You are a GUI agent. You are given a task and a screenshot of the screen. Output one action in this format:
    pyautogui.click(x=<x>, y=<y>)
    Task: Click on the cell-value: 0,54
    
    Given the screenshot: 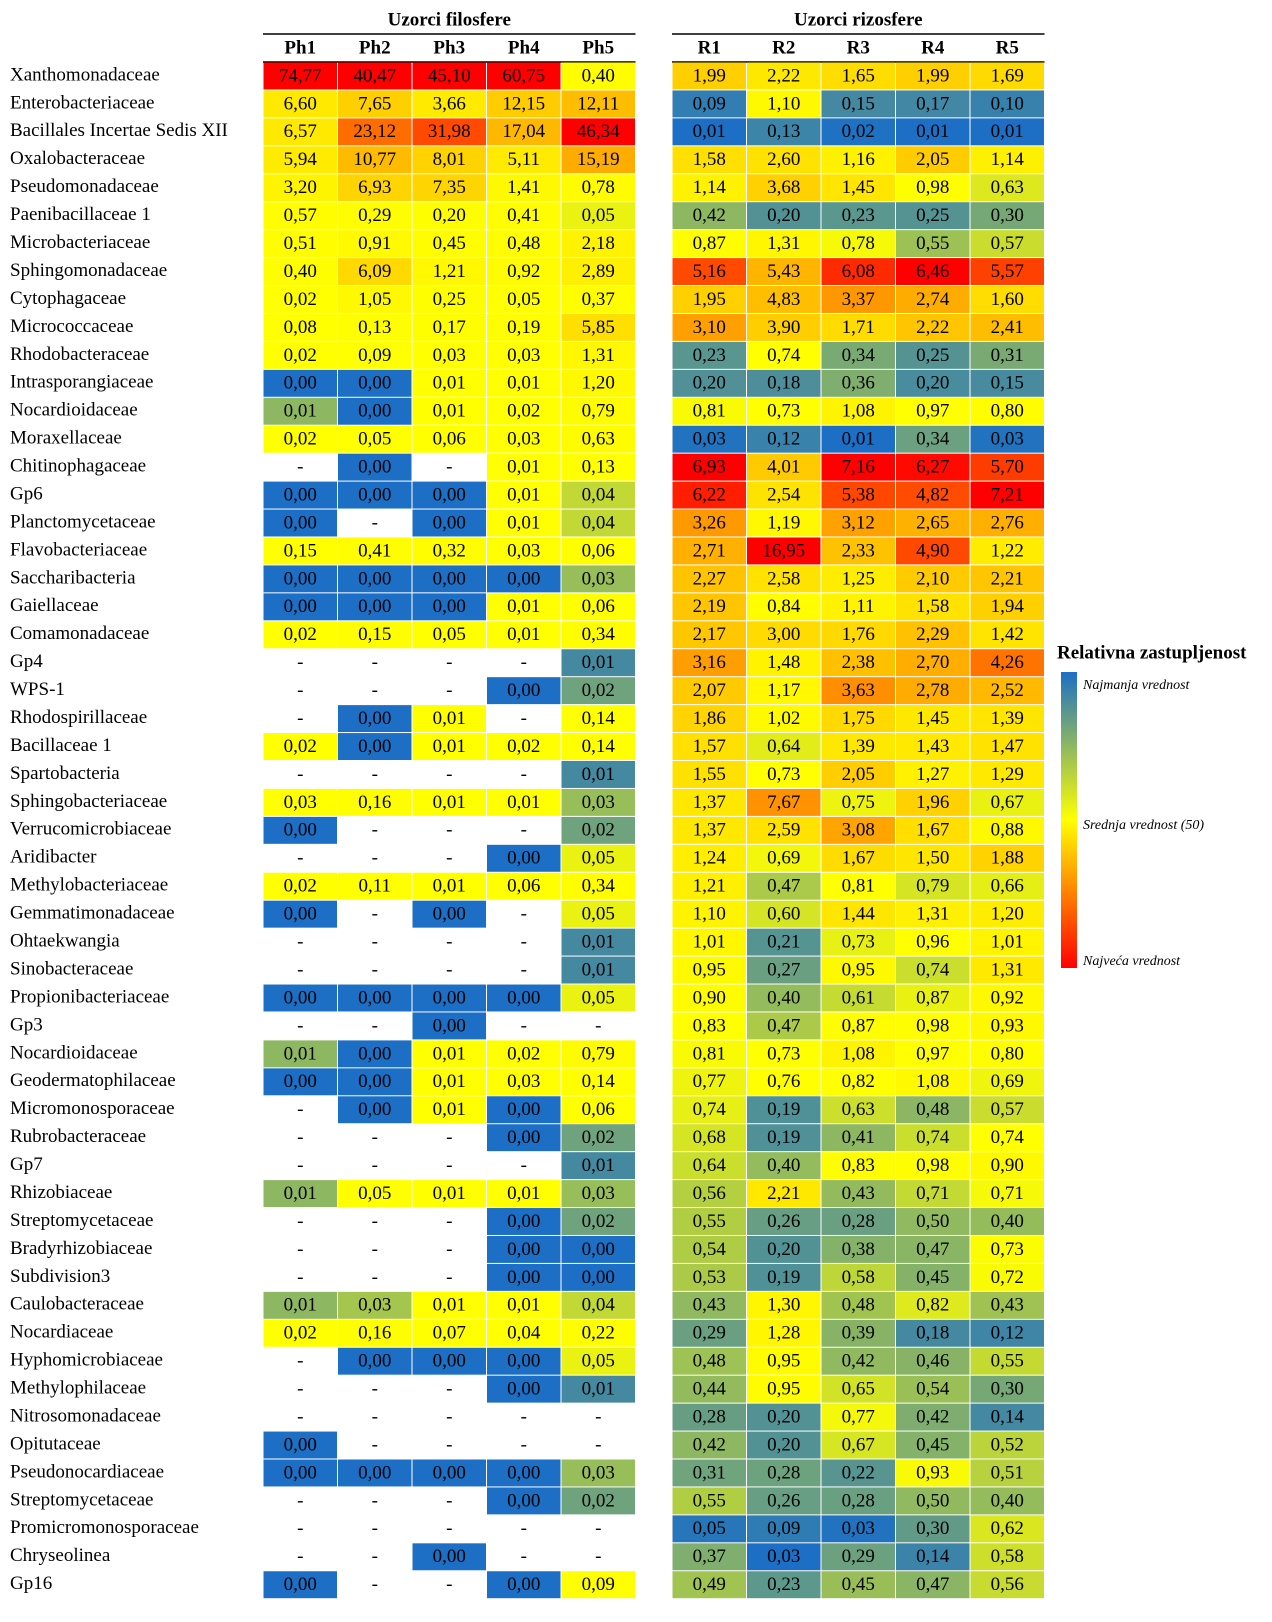 What is the action you would take?
    pyautogui.click(x=710, y=1249)
    